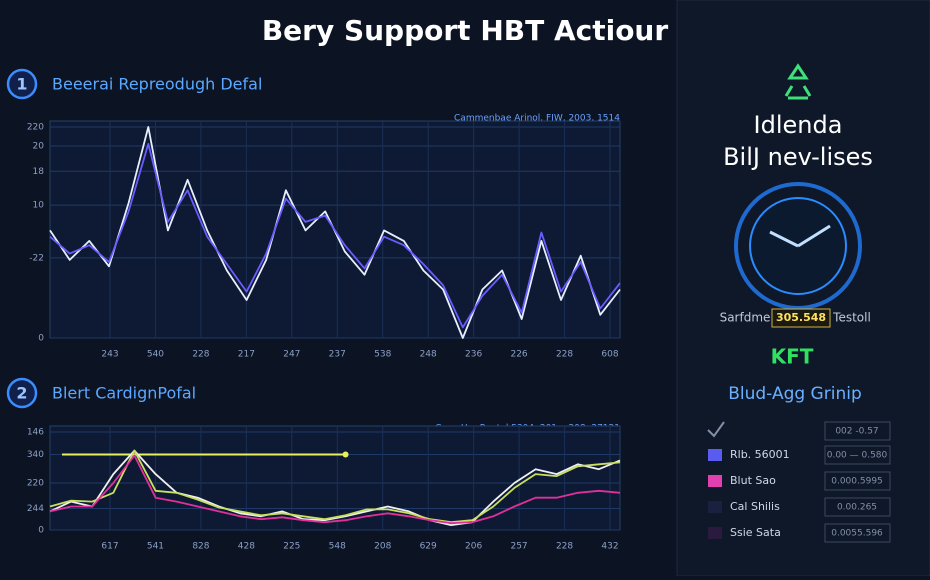 The width and height of the screenshot is (930, 580). Describe the element at coordinates (291, 355) in the screenshot. I see `x-tick-label: 247` at that location.